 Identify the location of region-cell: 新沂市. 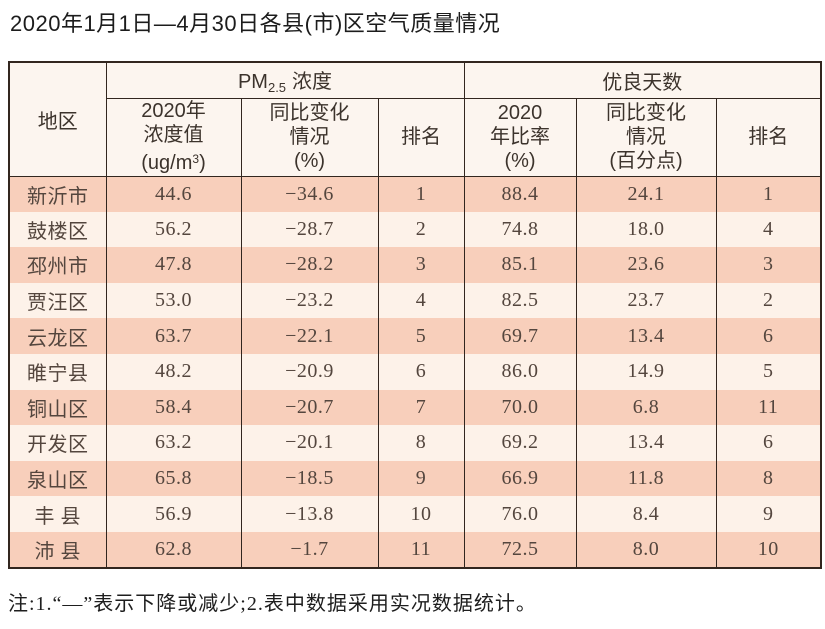
(57, 194).